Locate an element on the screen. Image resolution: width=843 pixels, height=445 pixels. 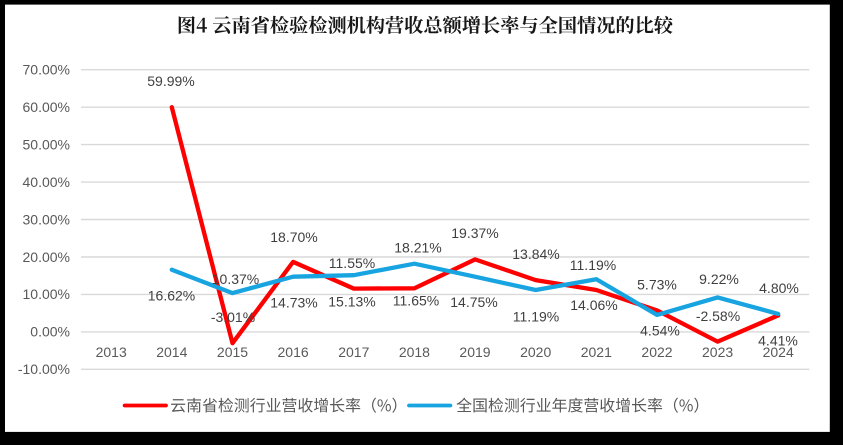
svg-text: 18.70% is located at coordinates (293, 237).